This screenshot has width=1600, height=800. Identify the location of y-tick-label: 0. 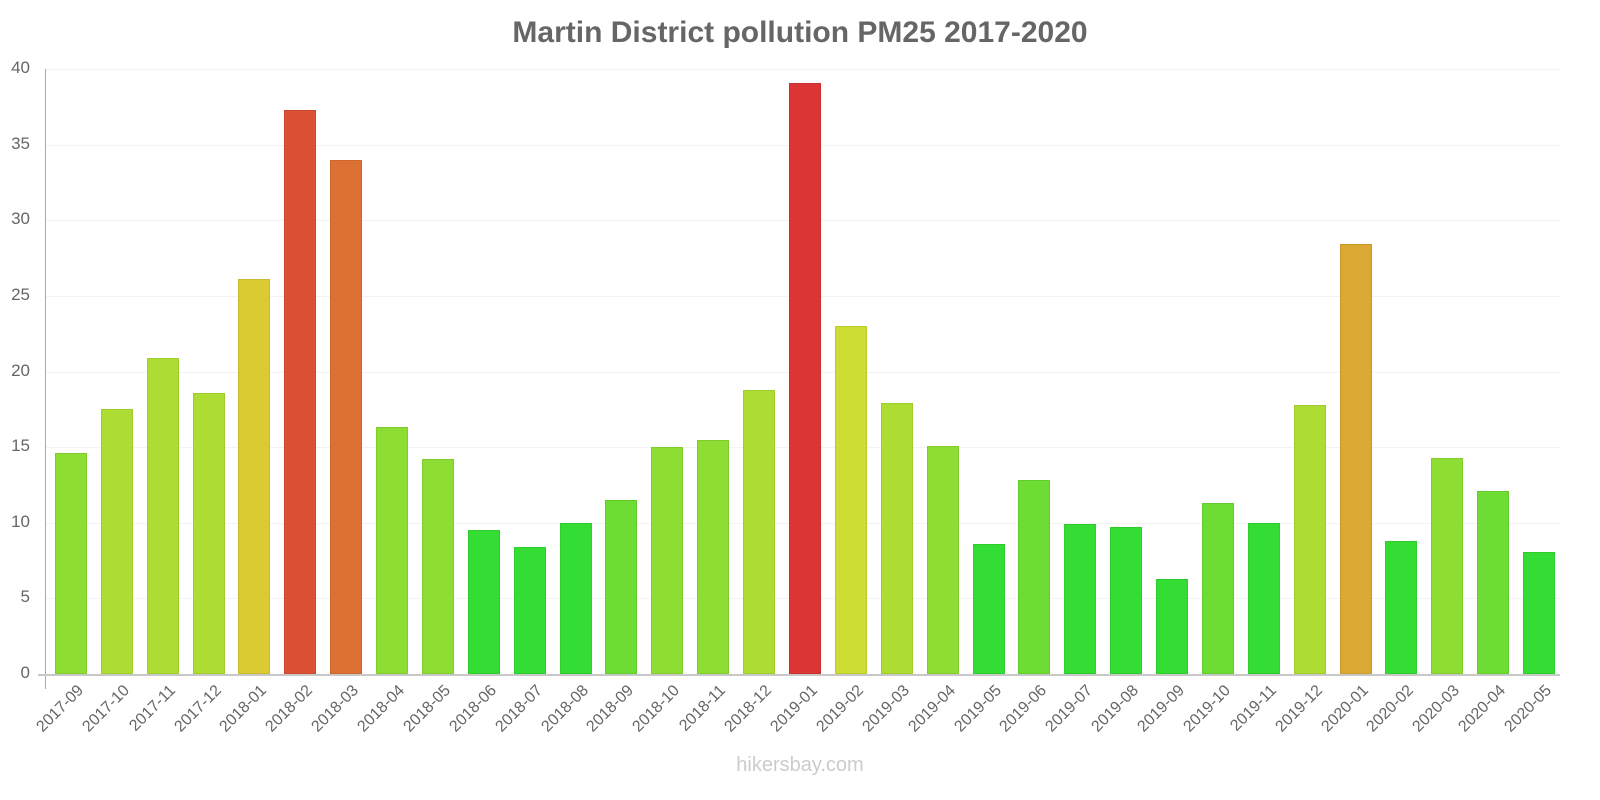
(25, 672).